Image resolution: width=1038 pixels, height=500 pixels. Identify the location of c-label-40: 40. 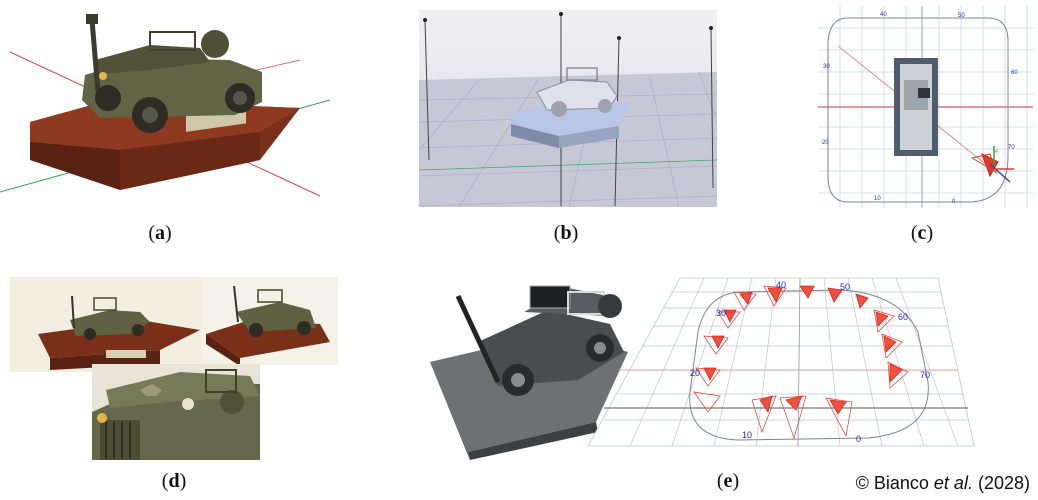
(883, 15).